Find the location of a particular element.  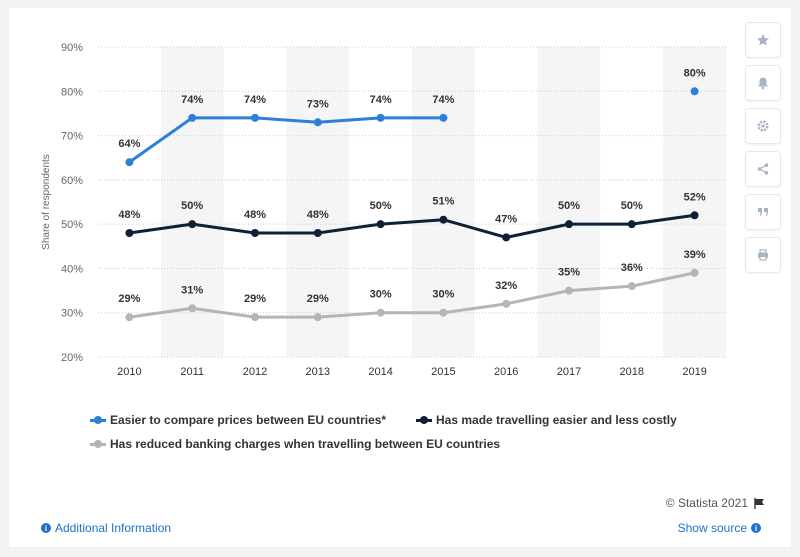

settings-button is located at coordinates (763, 126).